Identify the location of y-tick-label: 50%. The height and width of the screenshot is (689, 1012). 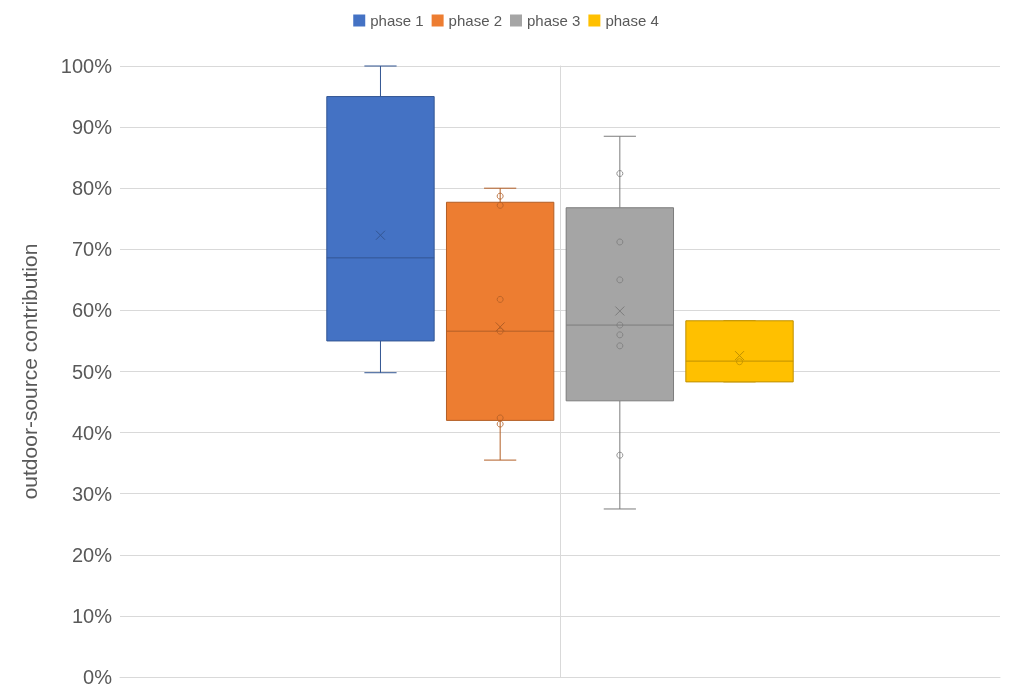
(92, 371).